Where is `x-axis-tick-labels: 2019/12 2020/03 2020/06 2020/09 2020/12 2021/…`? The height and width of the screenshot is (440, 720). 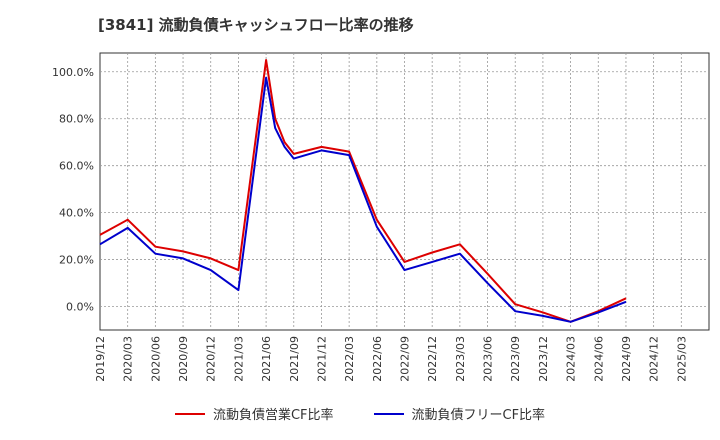
x-axis-tick-labels: 2019/12 2020/03 2020/06 2020/09 2020/12 2021/… is located at coordinates (391, 359).